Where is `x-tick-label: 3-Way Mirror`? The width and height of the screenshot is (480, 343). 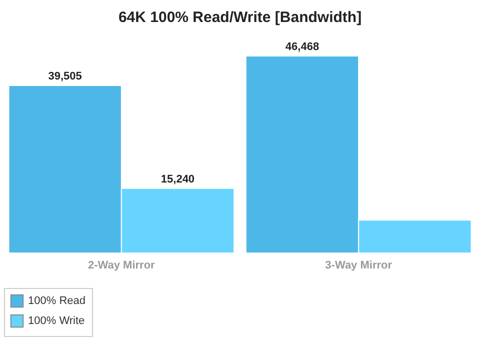
x-tick-label: 3-Way Mirror is located at coordinates (359, 266).